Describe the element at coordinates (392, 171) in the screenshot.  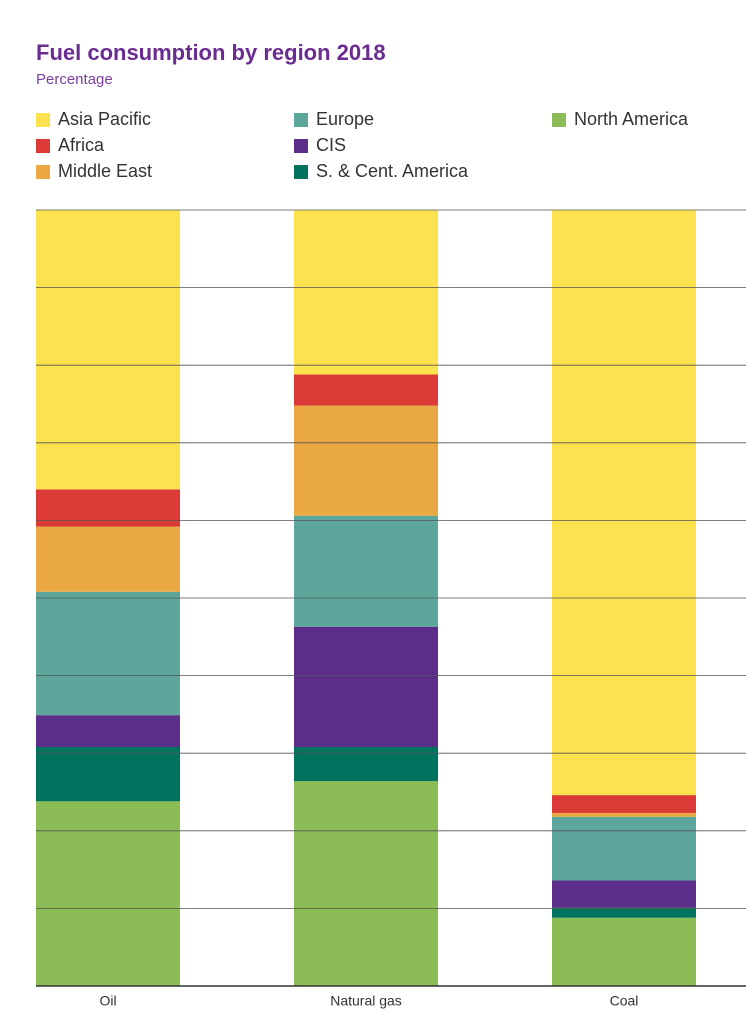
I see `legend-label: S. & Cent. America` at that location.